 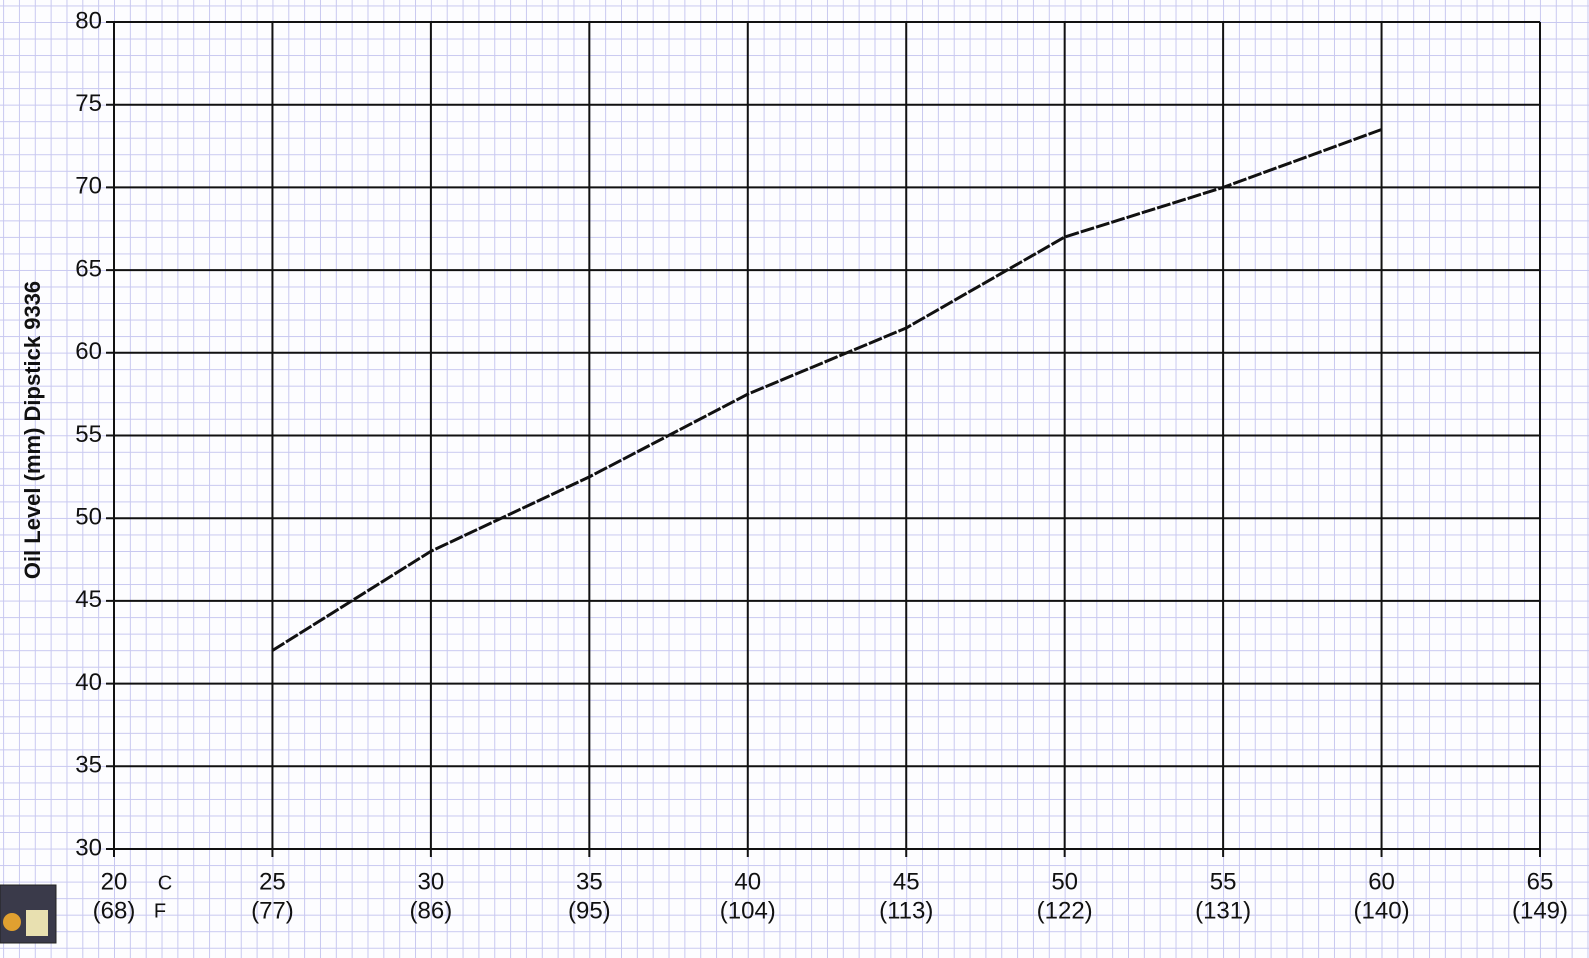 What do you see at coordinates (747, 881) in the screenshot?
I see `x-tick-label: 40` at bounding box center [747, 881].